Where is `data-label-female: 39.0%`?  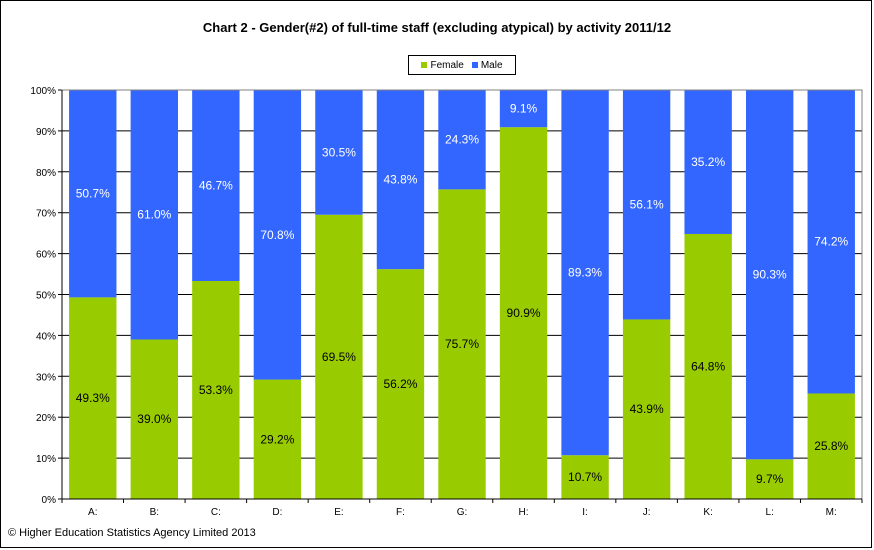 data-label-female: 39.0% is located at coordinates (154, 419).